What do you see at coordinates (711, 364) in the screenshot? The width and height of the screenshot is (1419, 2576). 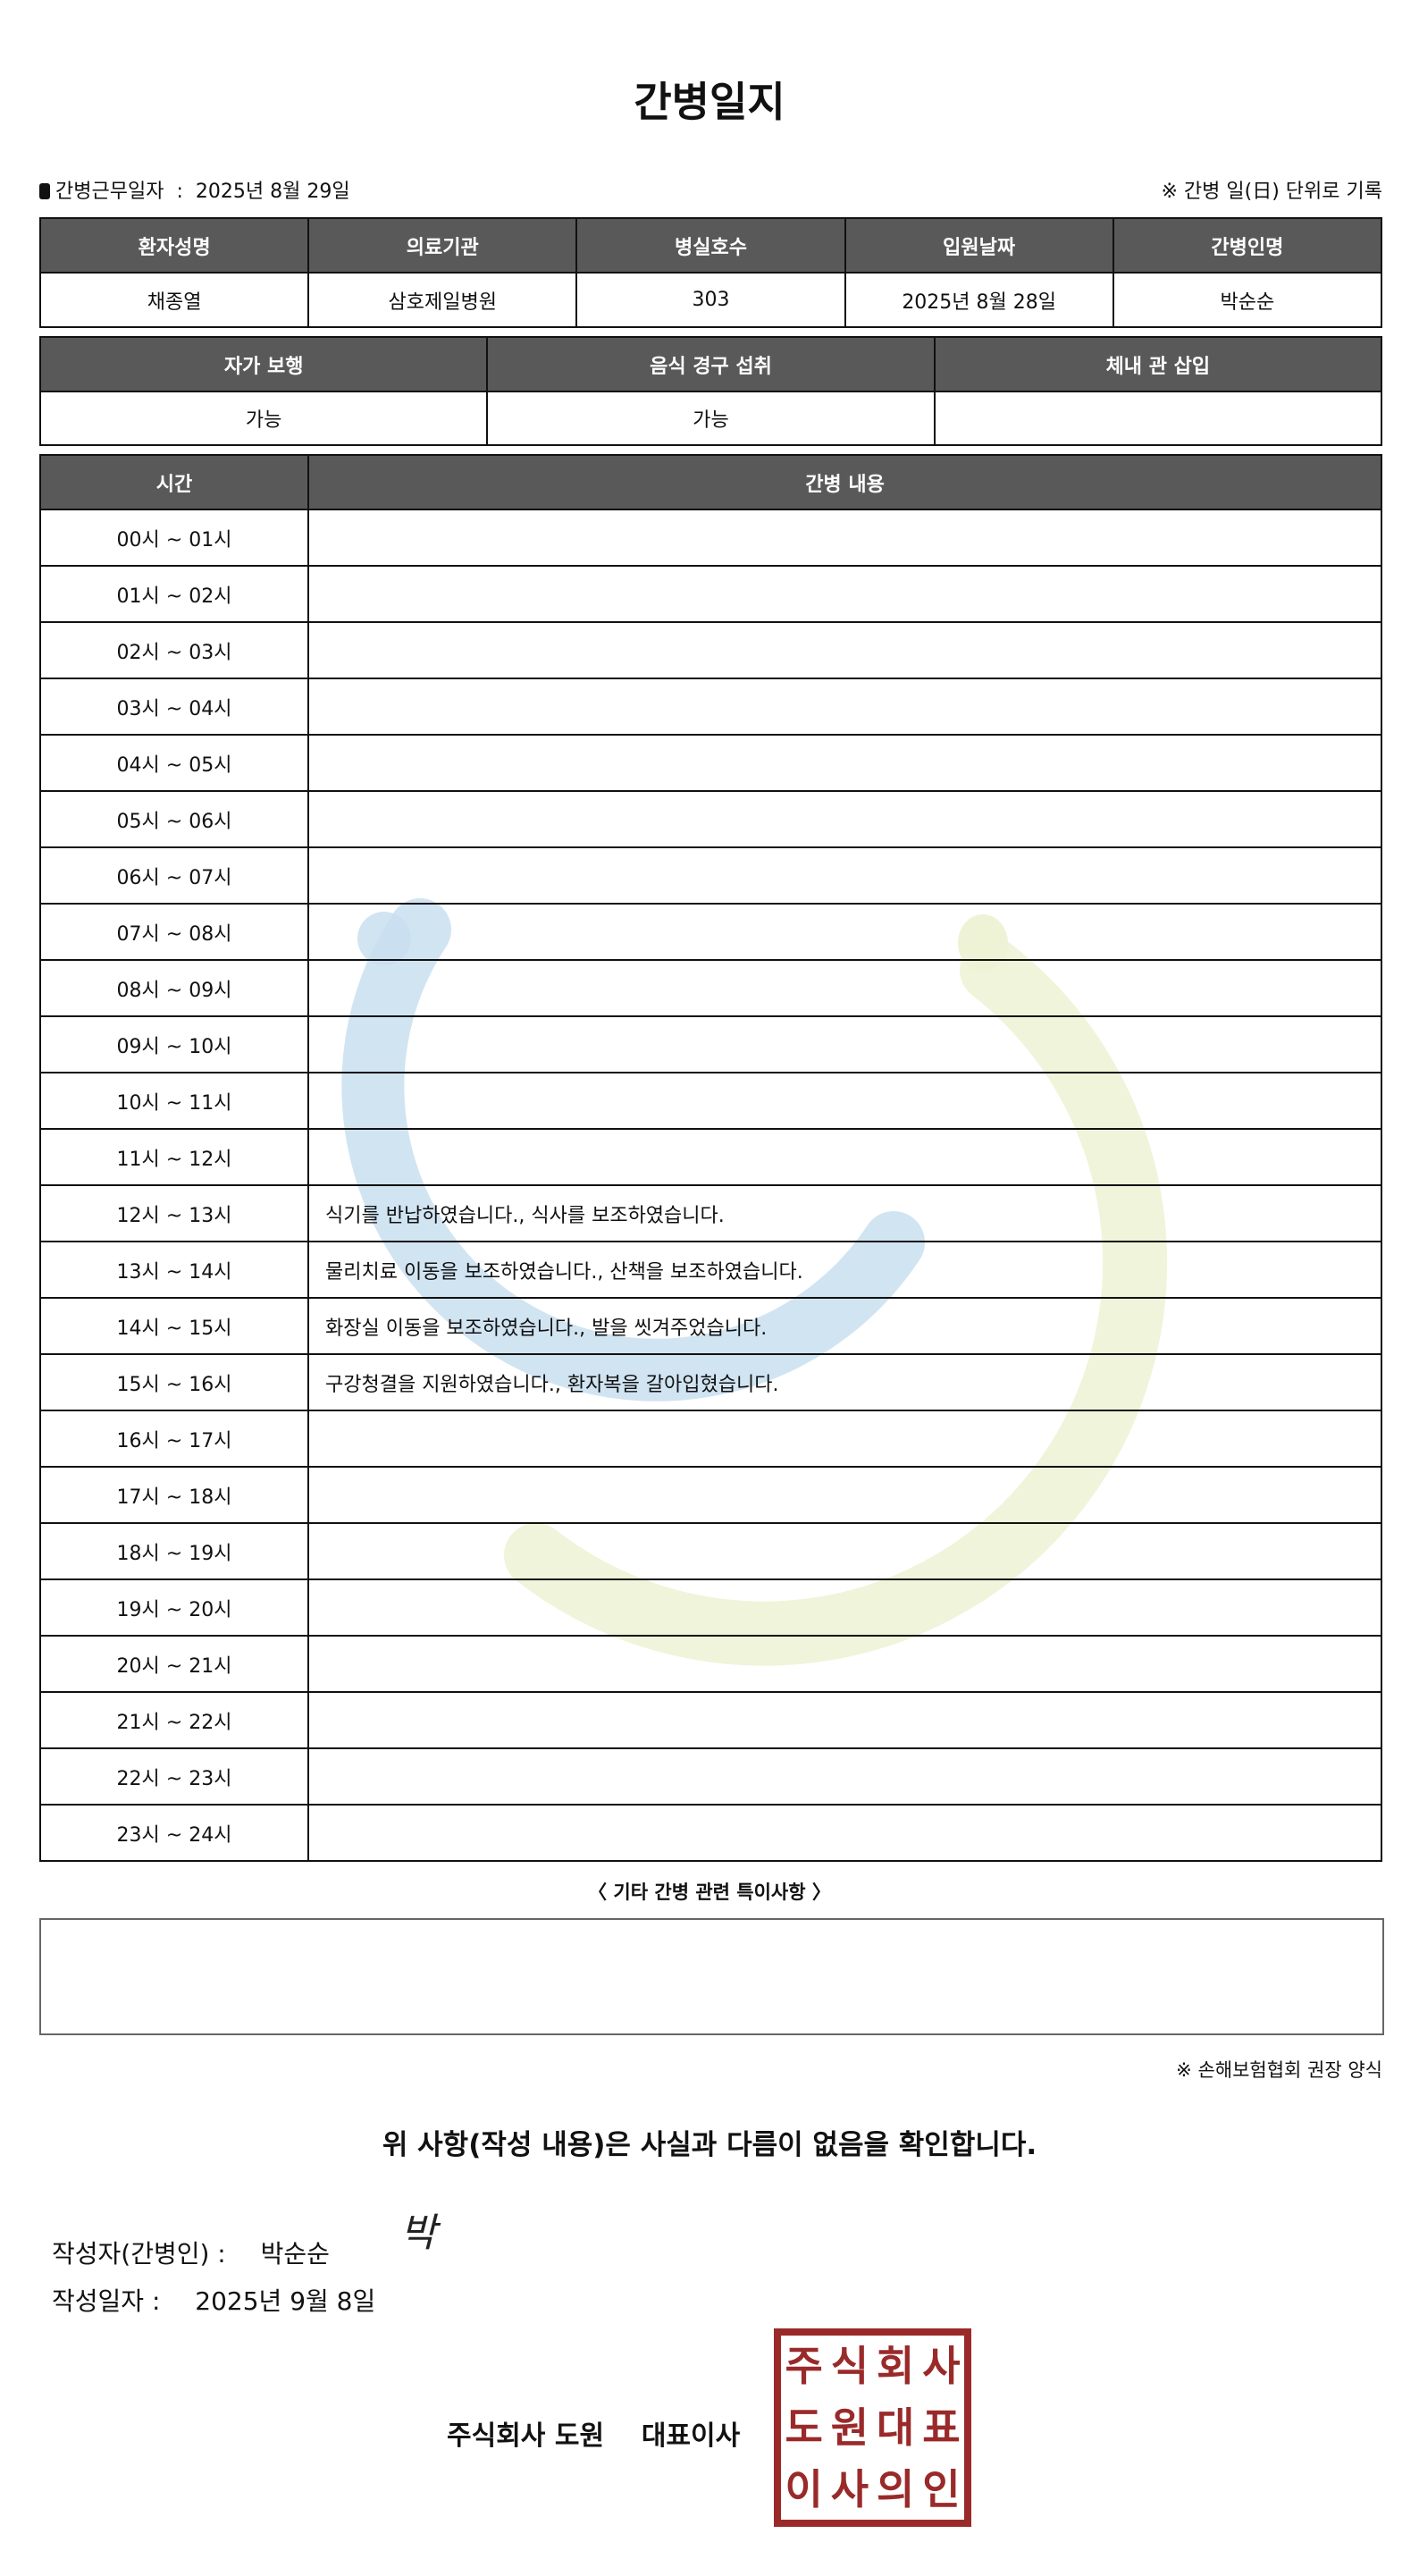 I see `column-header: 음식 경구 섭취` at bounding box center [711, 364].